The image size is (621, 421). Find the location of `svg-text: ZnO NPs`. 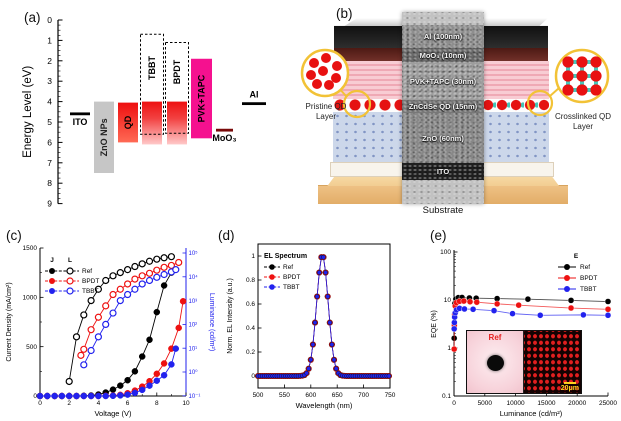

svg-text: ZnO NPs is located at coordinates (104, 137).